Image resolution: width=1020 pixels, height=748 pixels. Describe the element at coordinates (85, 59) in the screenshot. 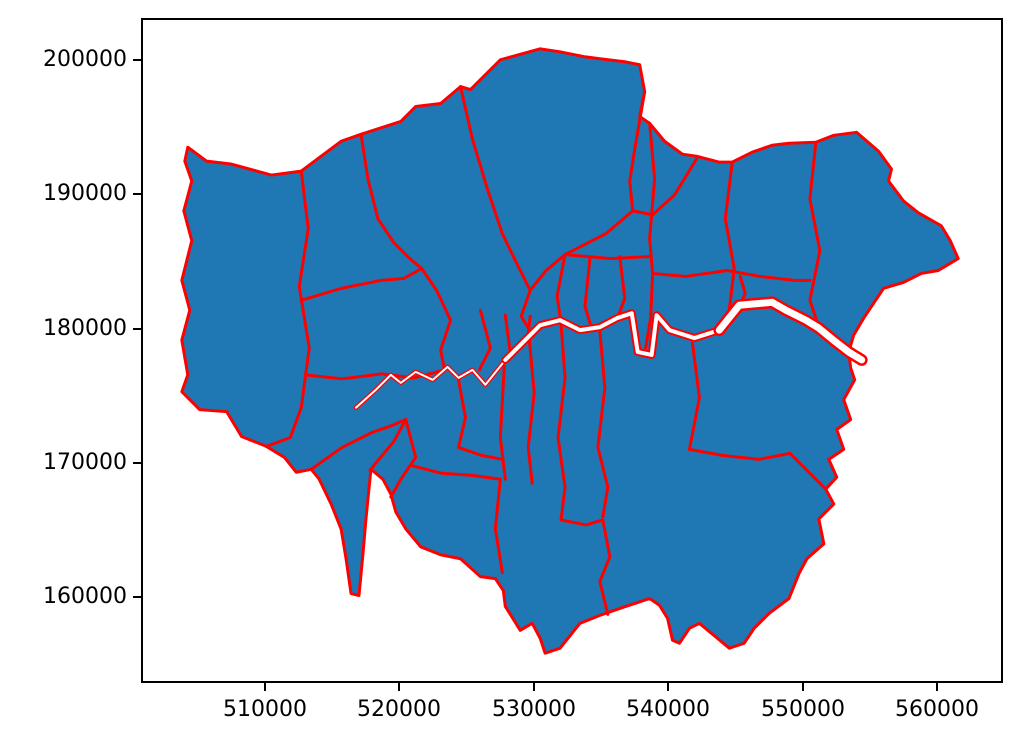

I see `y-tick-label: 200000` at that location.